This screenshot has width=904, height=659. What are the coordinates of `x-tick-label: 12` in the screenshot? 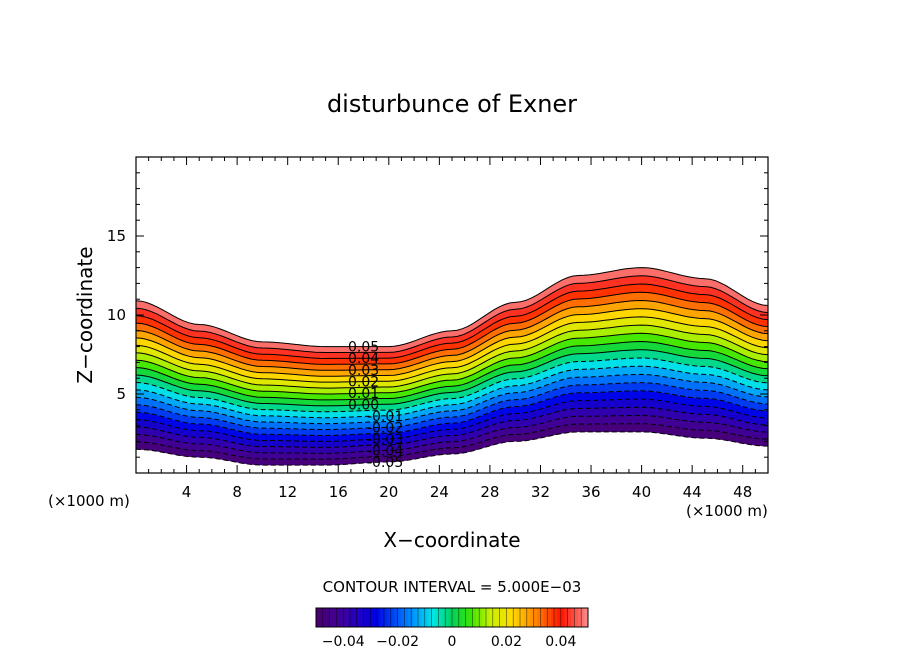 It's located at (287, 492).